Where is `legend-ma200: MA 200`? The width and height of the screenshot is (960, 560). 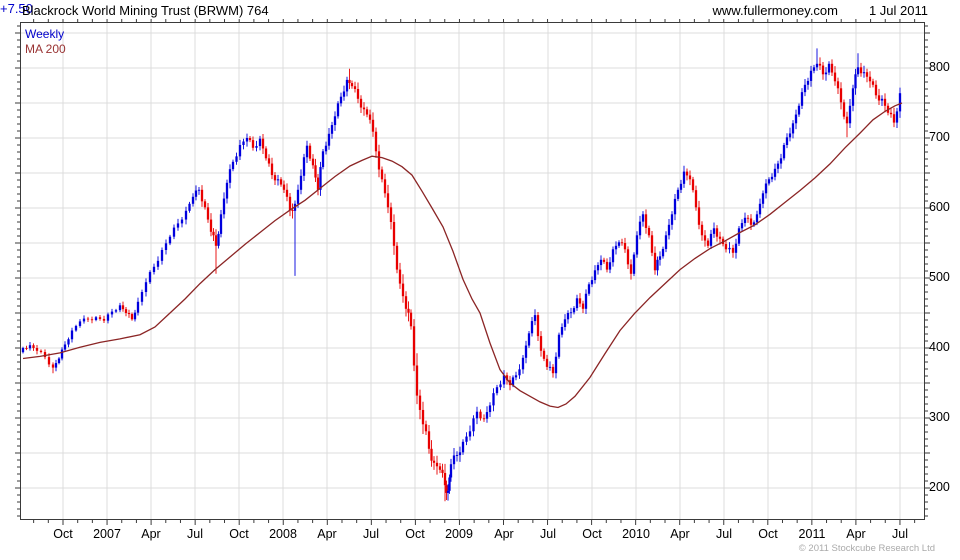 legend-ma200: MA 200 is located at coordinates (45, 49).